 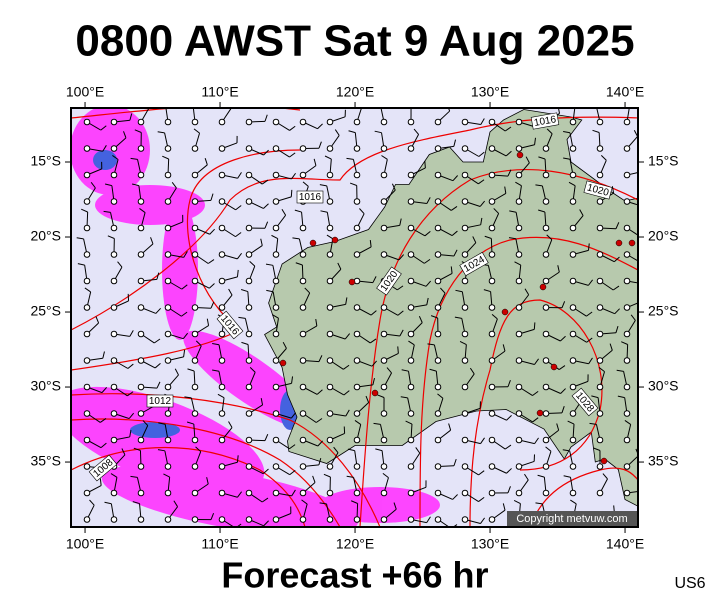 I want to click on copyright: Copyright metvuw.com, so click(x=571, y=519).